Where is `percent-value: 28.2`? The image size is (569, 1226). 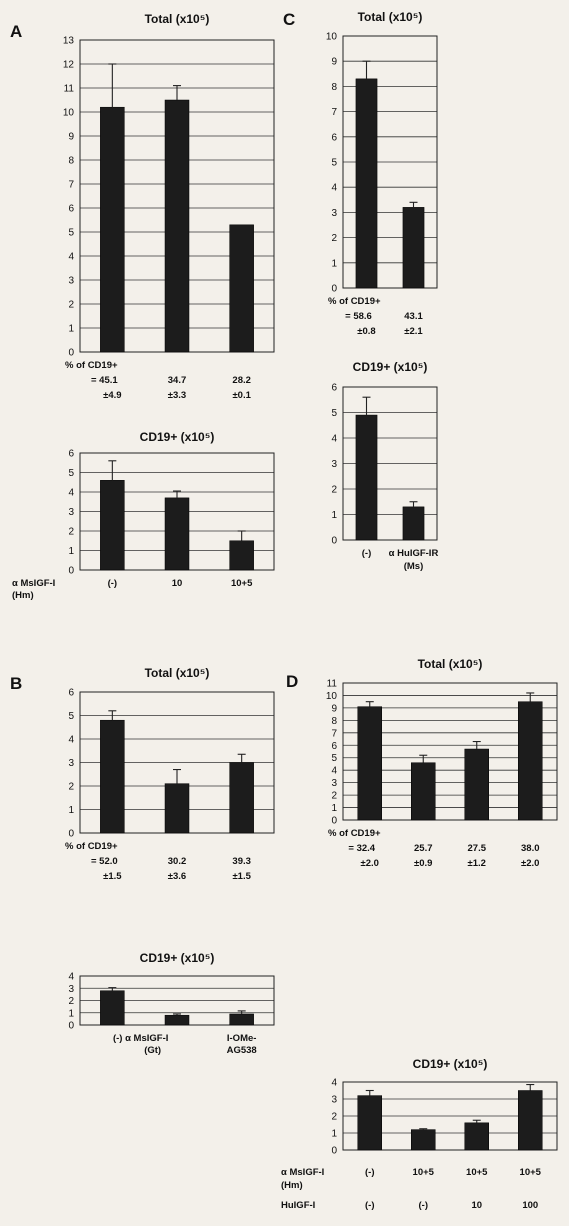 percent-value: 28.2 is located at coordinates (241, 380).